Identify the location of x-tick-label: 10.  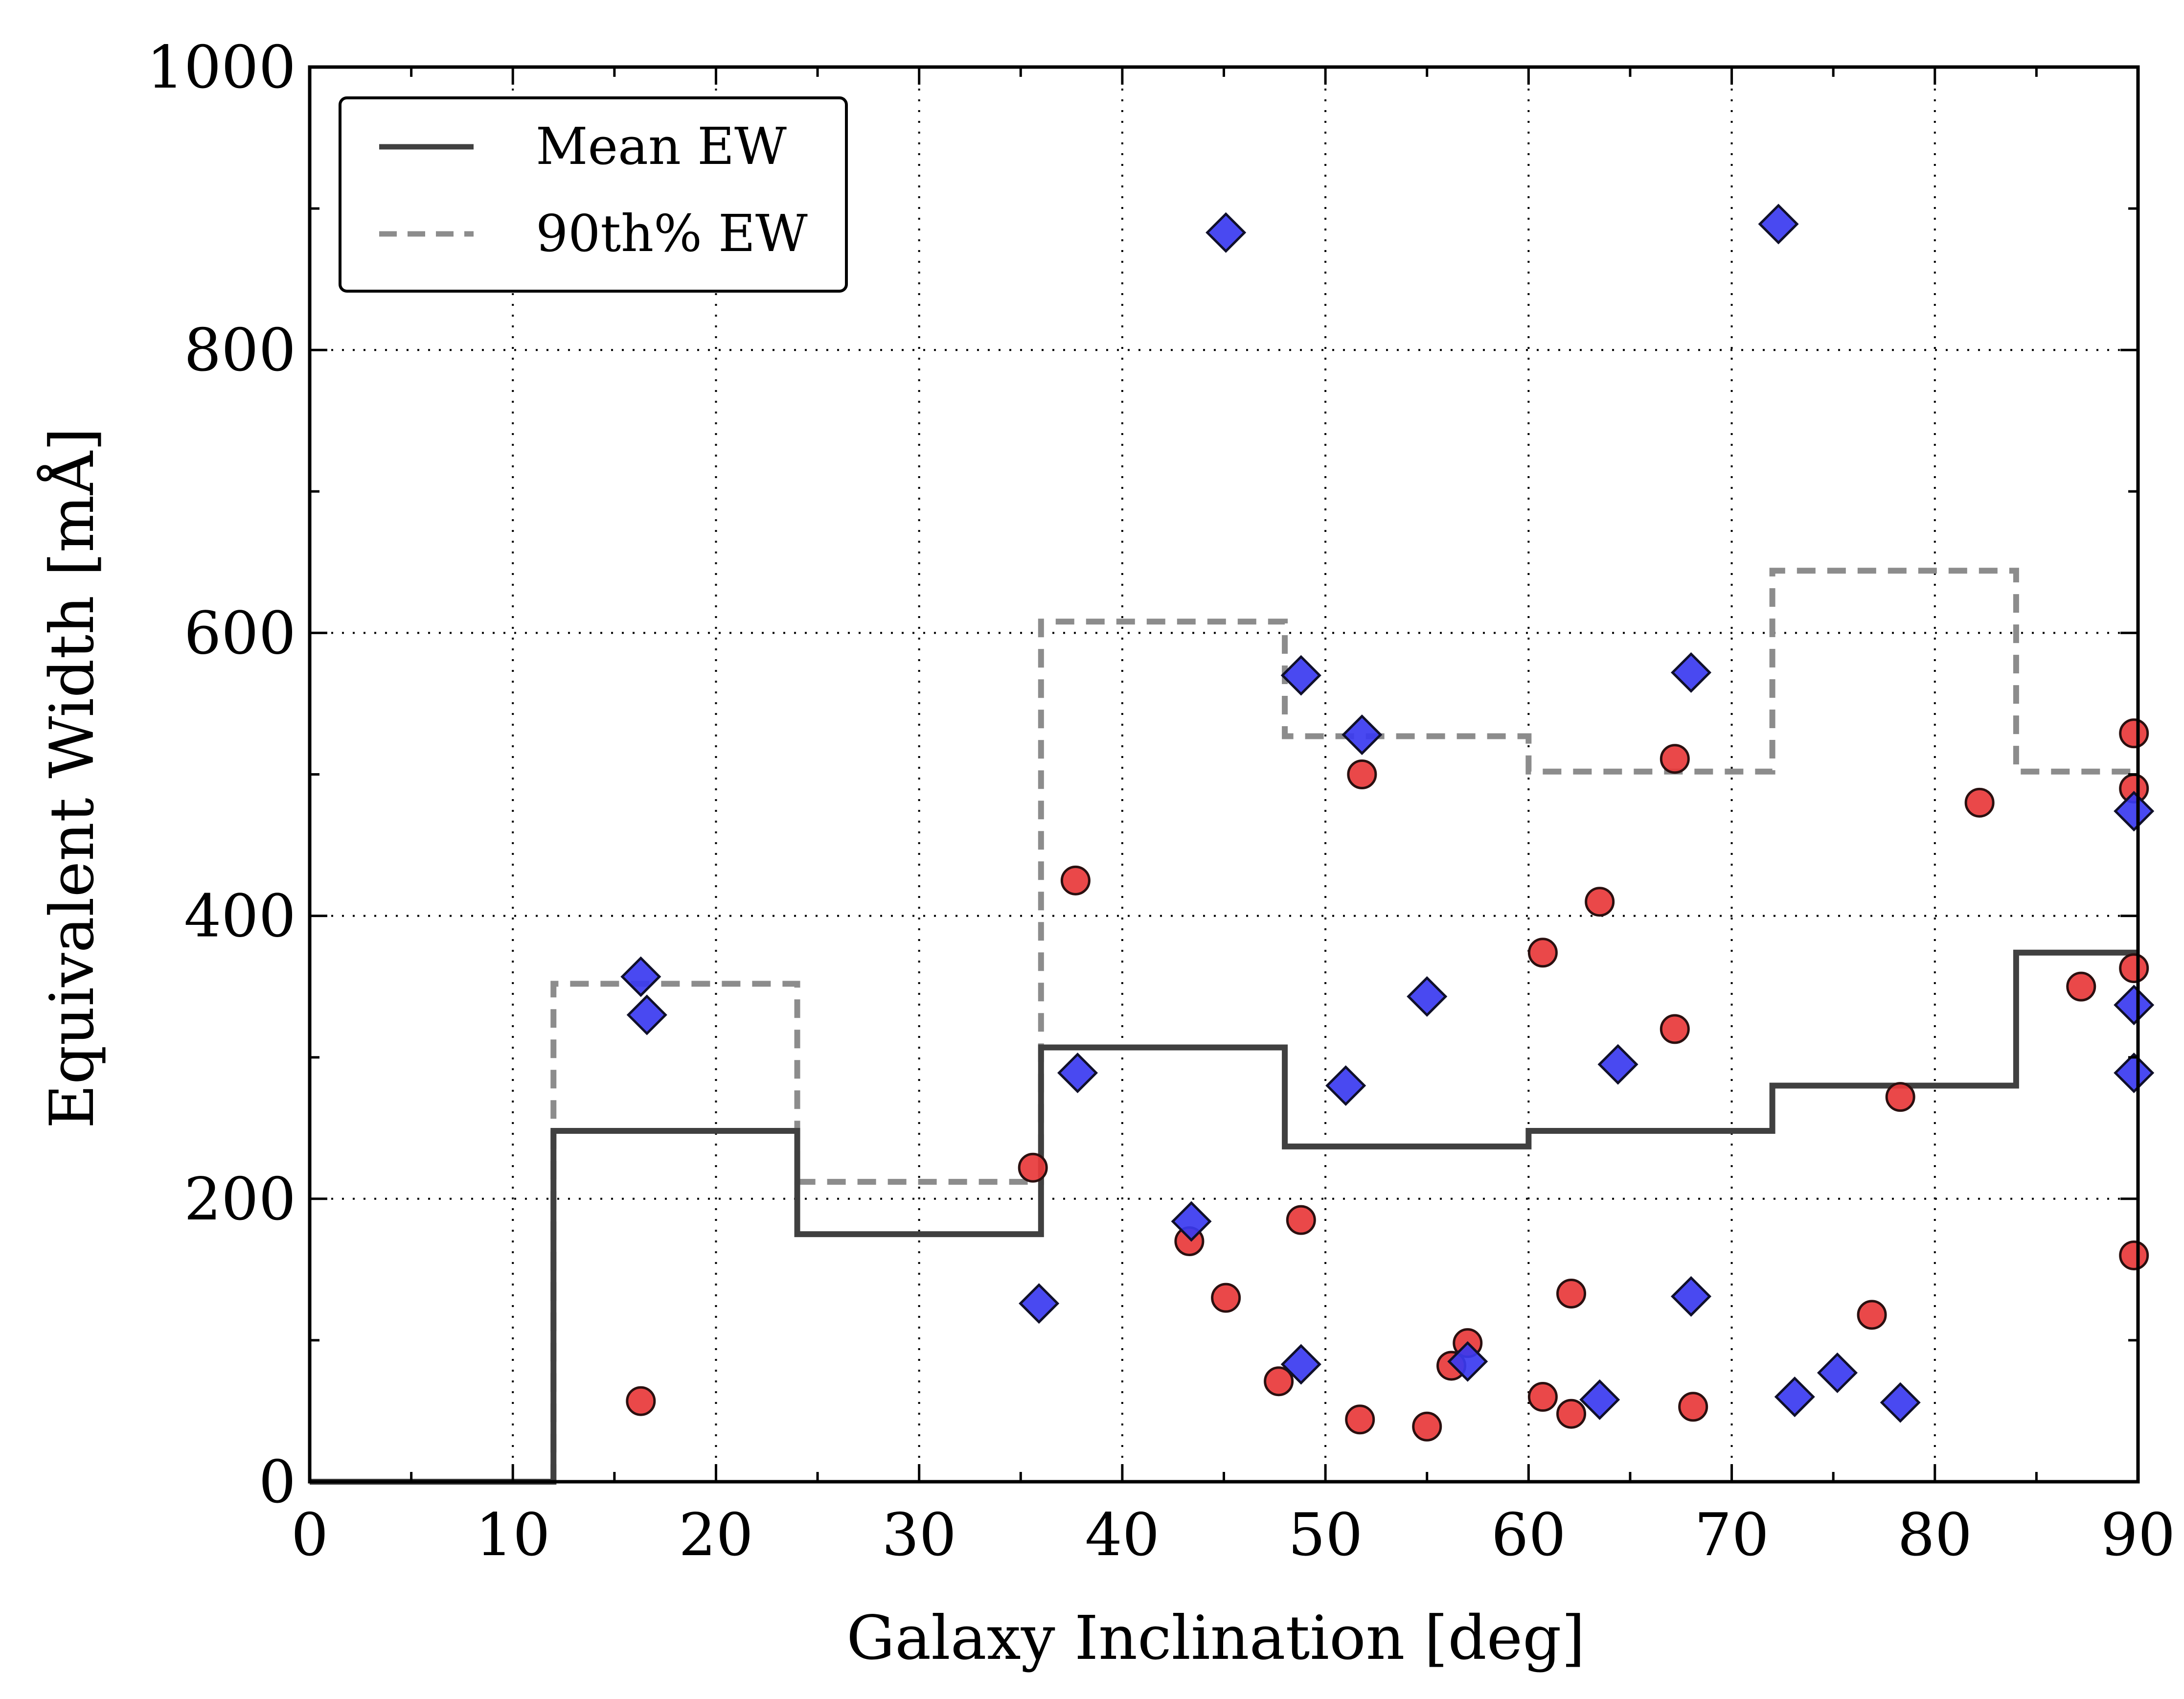
(513, 1535).